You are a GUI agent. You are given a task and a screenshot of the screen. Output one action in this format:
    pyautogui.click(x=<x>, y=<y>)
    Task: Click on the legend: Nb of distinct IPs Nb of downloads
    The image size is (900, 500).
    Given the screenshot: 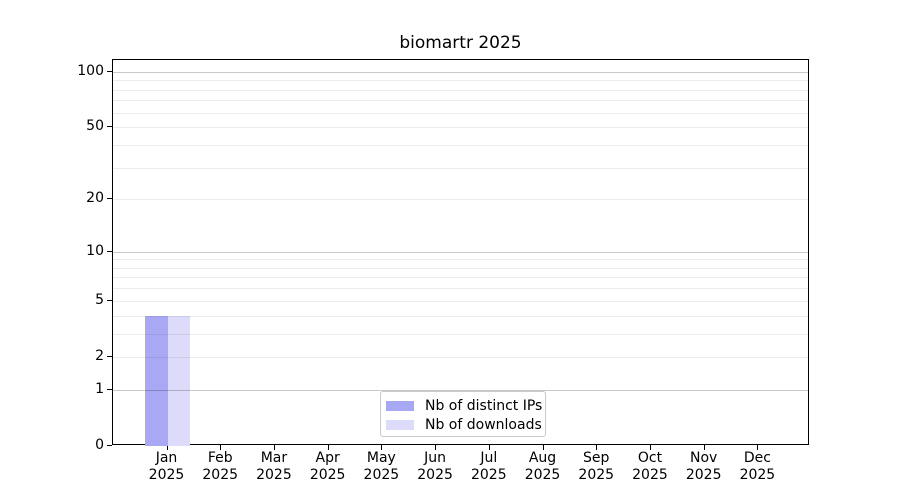 What is the action you would take?
    pyautogui.click(x=463, y=414)
    